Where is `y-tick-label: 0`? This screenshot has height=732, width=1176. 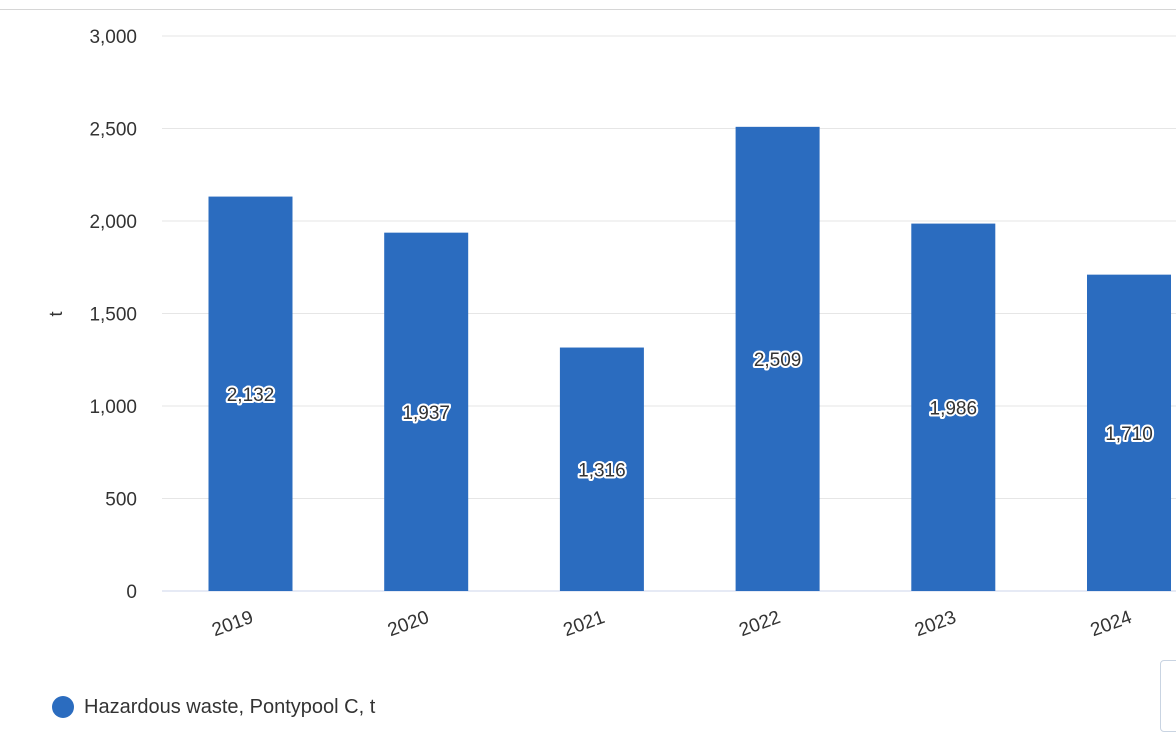
y-tick-label: 0 is located at coordinates (131, 592).